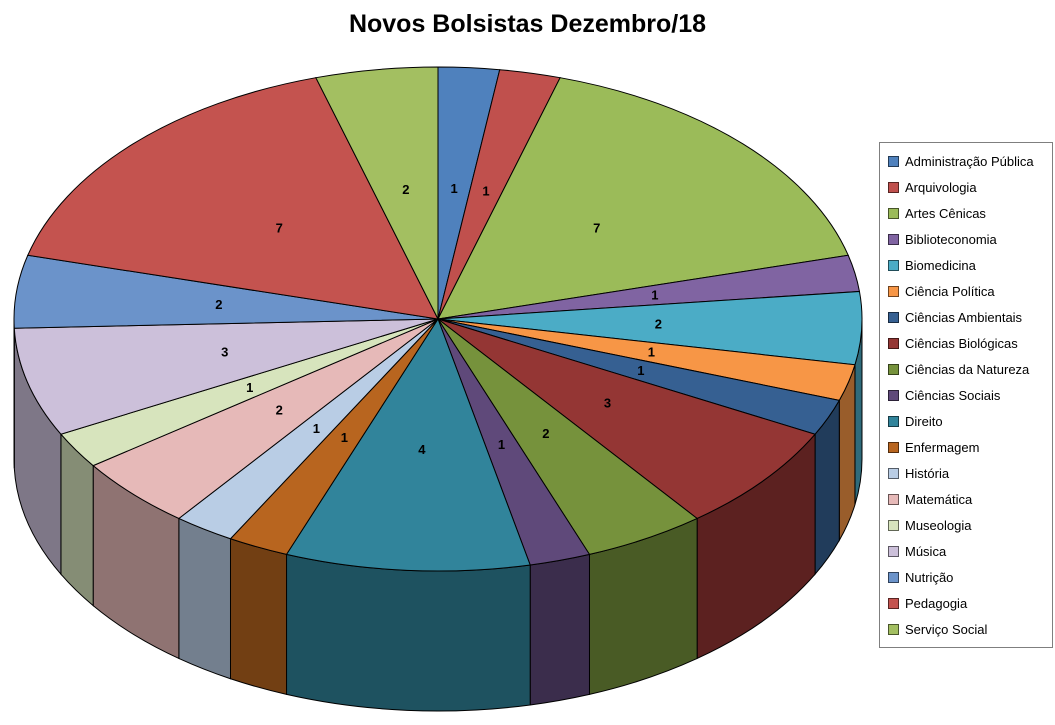 This screenshot has height=725, width=1055. I want to click on legend-label: Ciências da Natureza, so click(967, 369).